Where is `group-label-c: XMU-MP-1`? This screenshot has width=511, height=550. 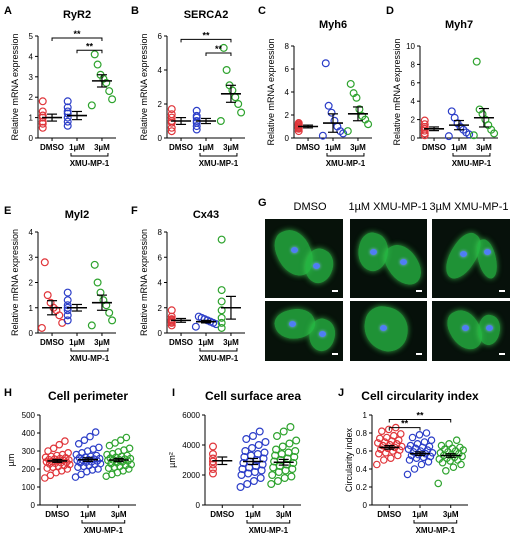 group-label-c: XMU-MP-1 is located at coordinates (346, 163).